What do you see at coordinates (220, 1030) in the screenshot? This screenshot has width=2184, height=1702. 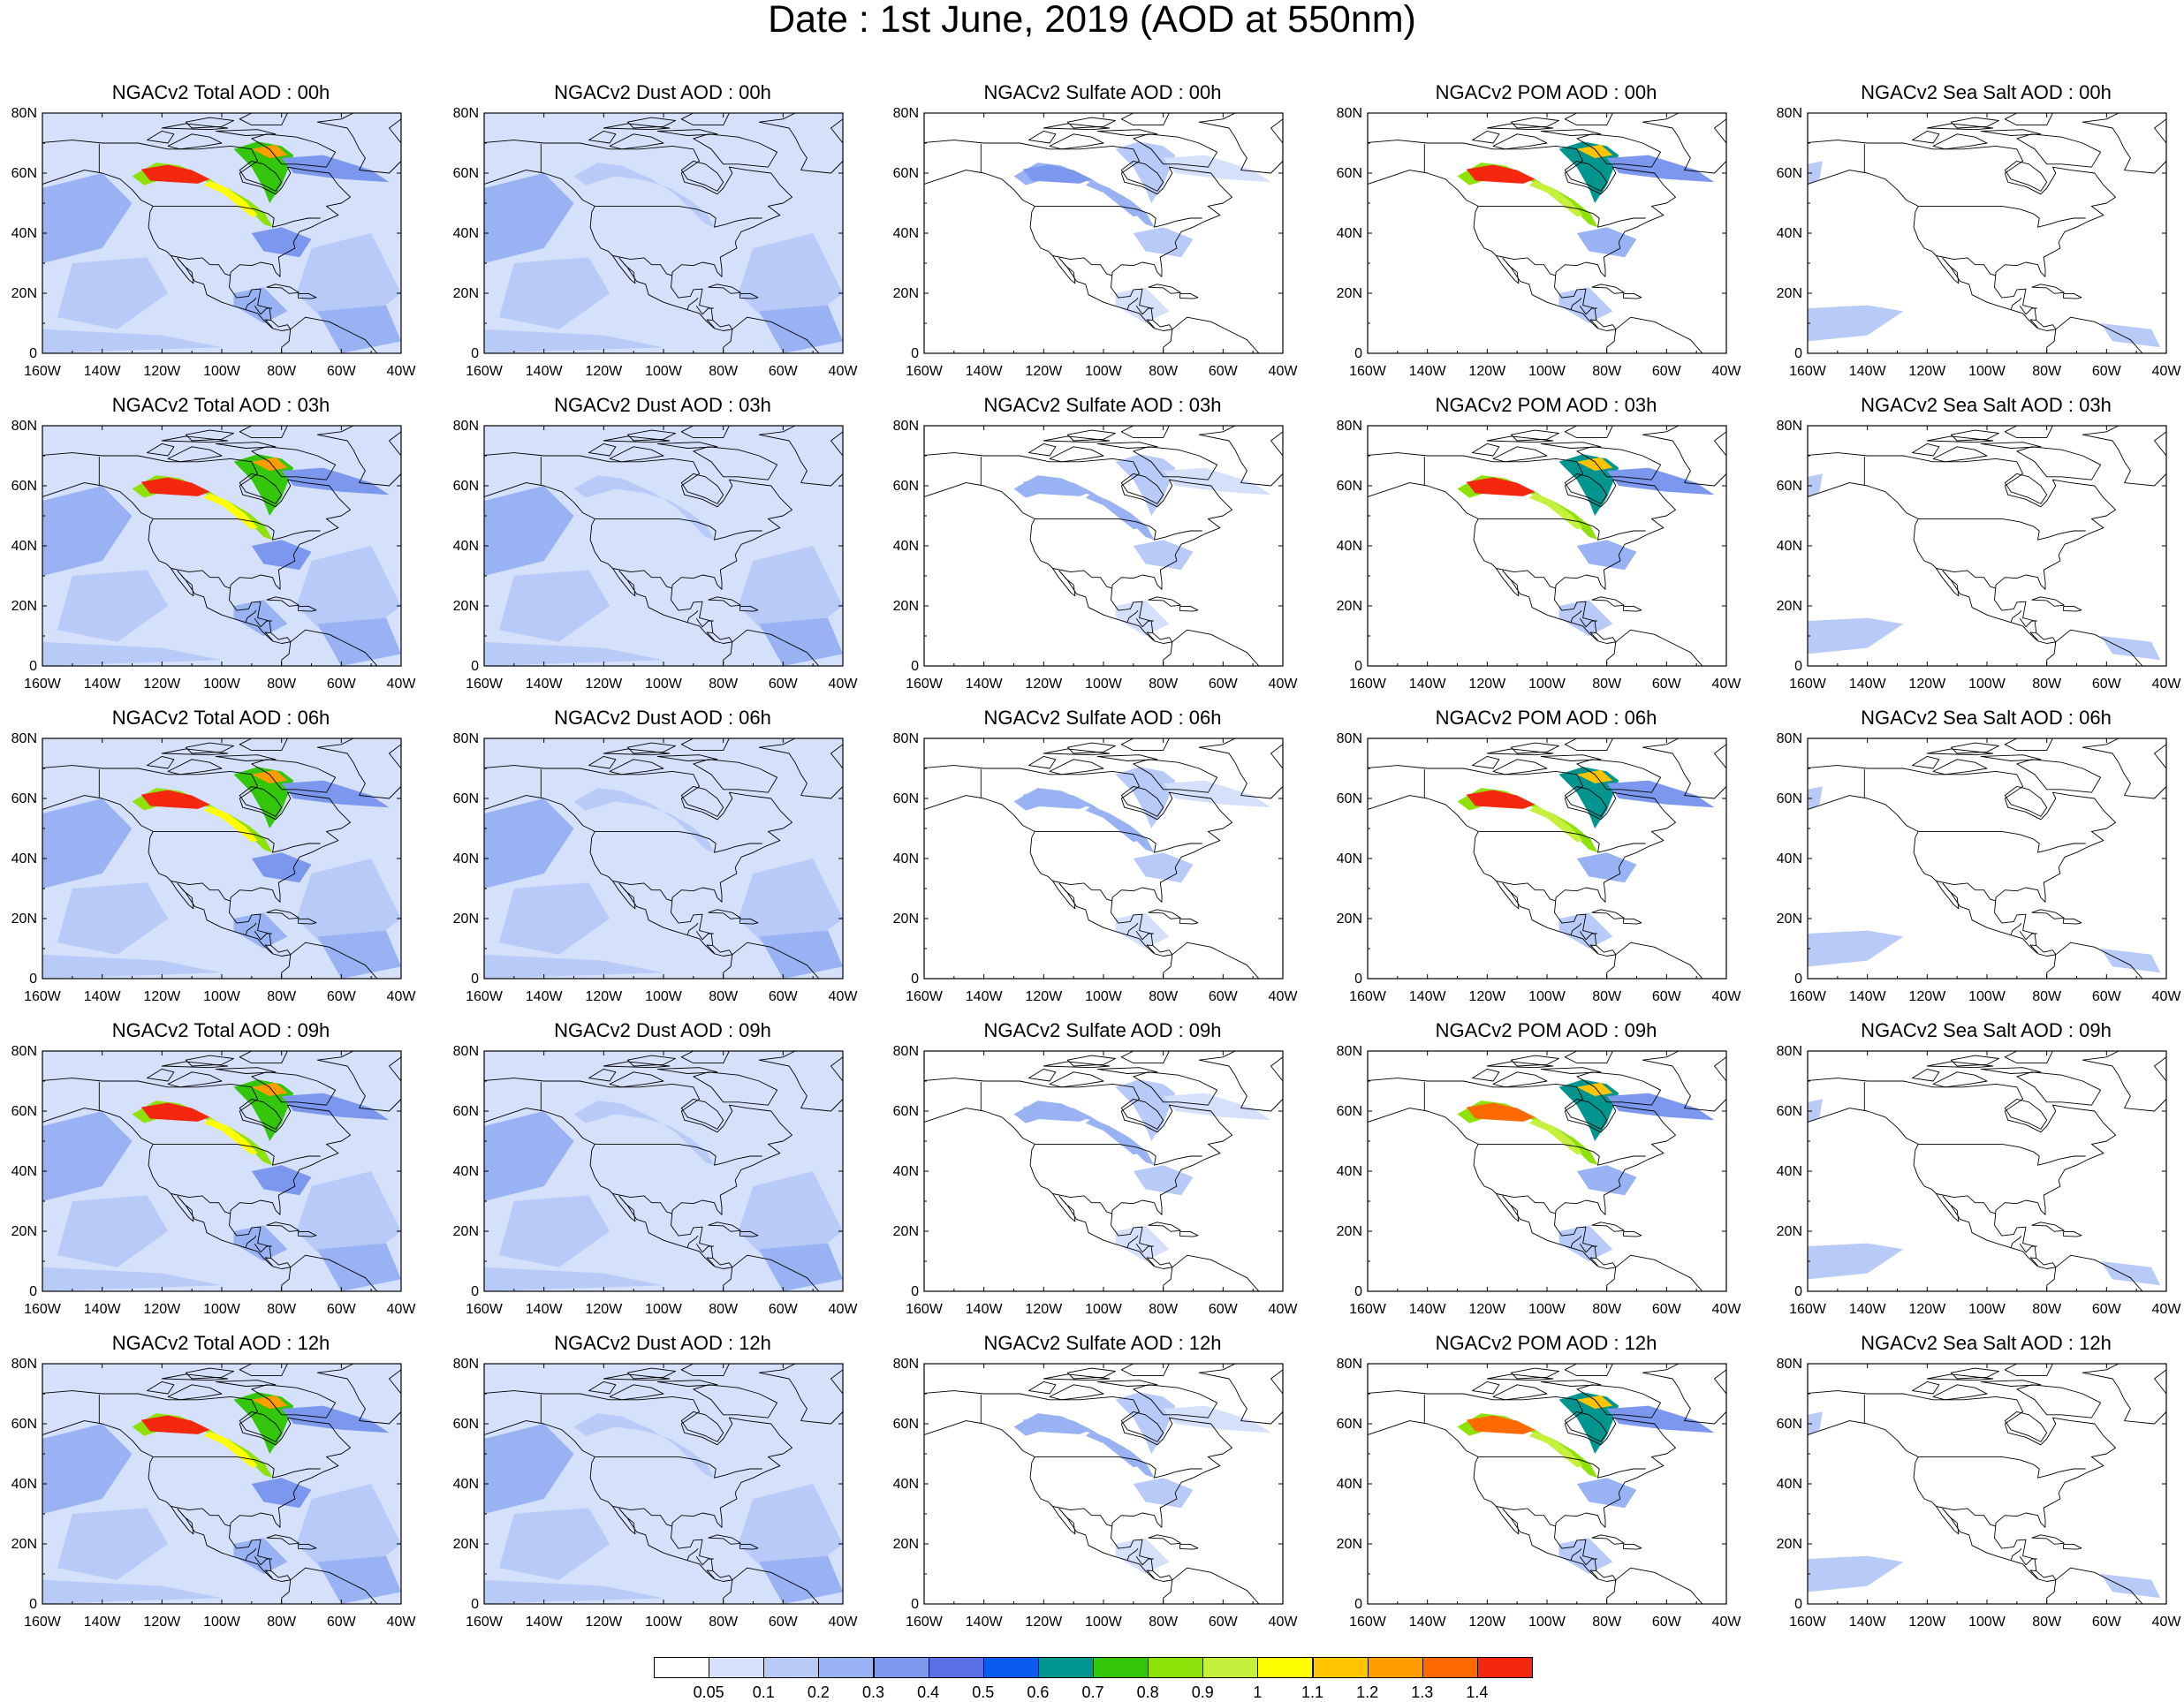 I see `panel-title: NGACv2 Total AOD : 09h` at bounding box center [220, 1030].